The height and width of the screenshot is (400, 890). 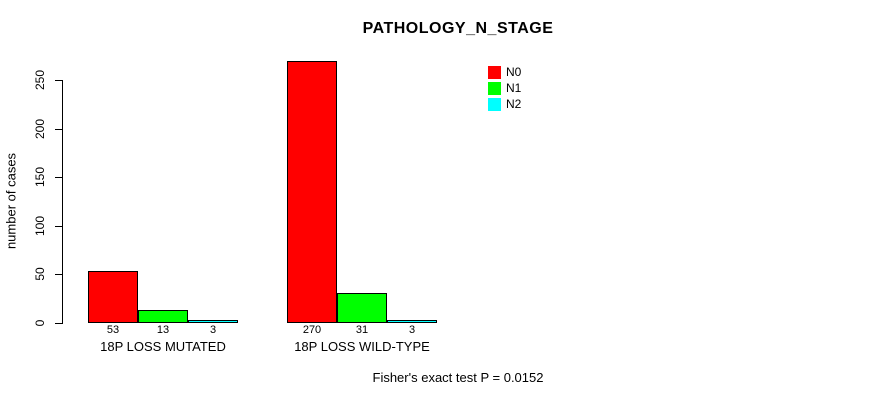 I want to click on y-tick-label: 200, so click(x=40, y=128).